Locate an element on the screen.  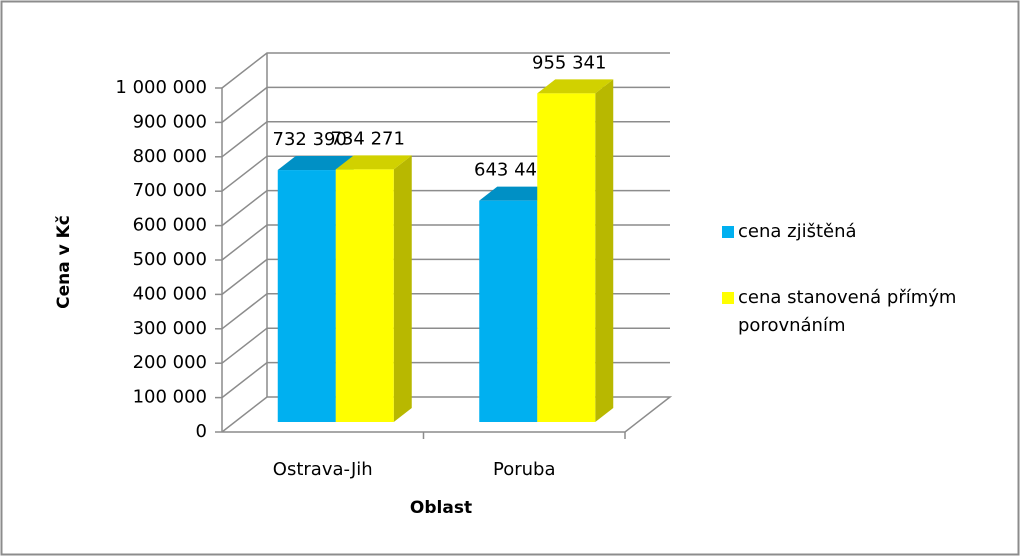
y-tick-label: 200 000 is located at coordinates (170, 362).